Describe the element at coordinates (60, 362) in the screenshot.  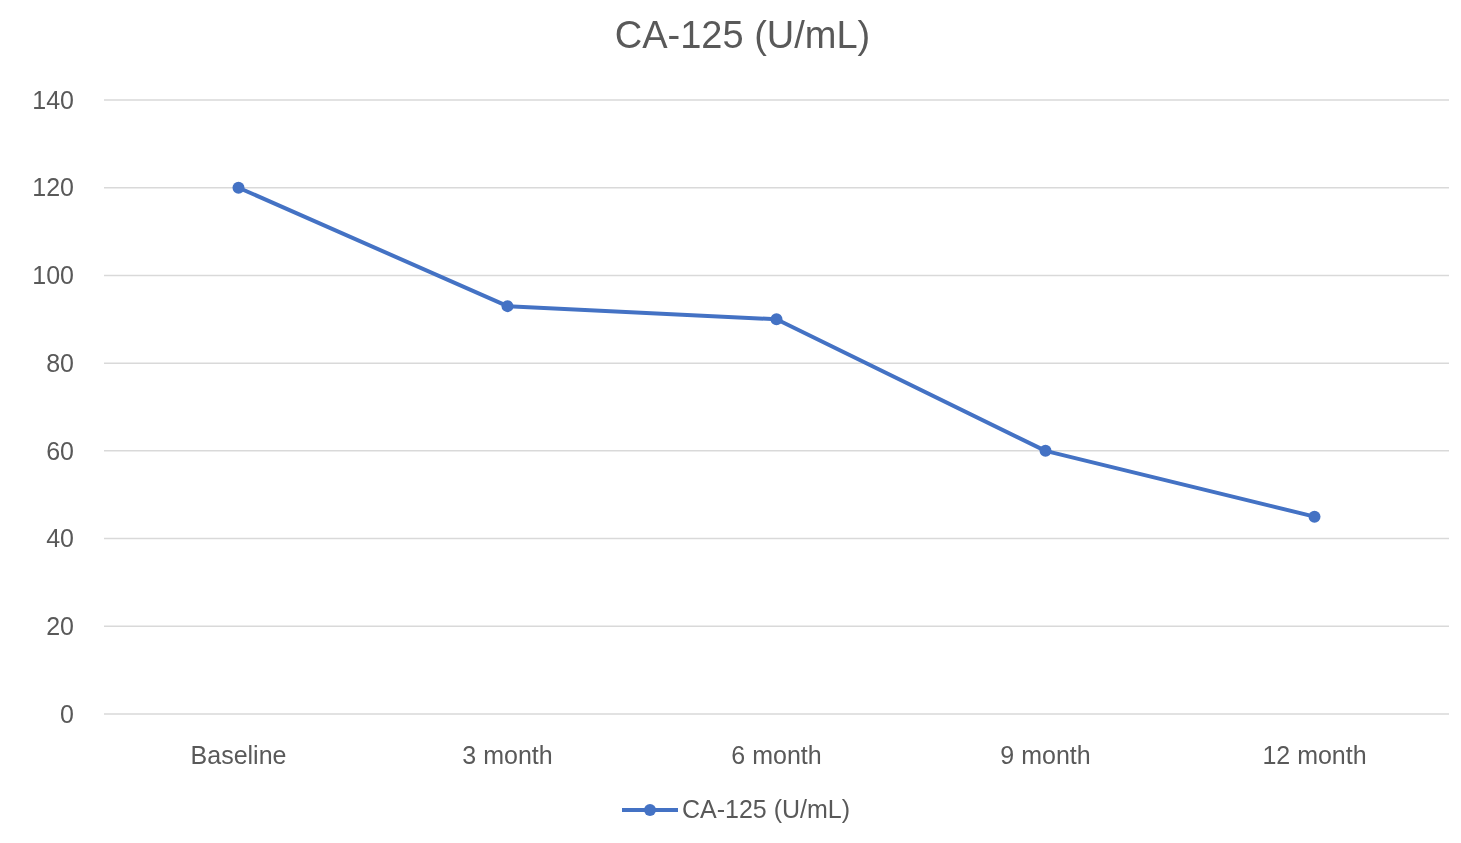
I see `y-tick-label: 80` at that location.